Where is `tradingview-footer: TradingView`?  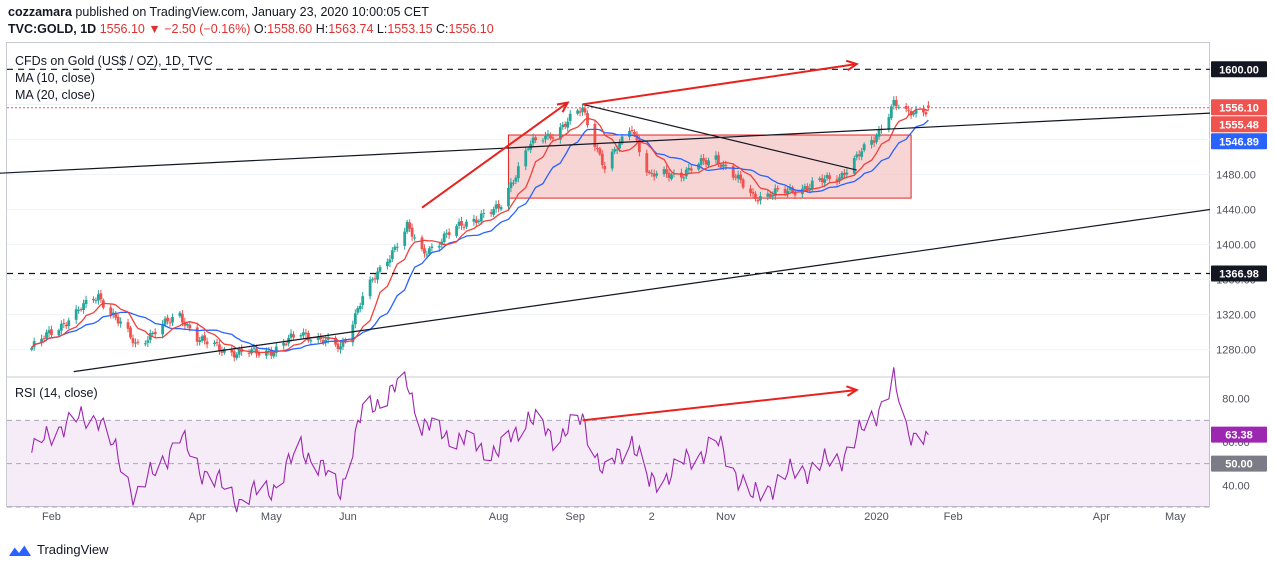 tradingview-footer: TradingView is located at coordinates (58, 549).